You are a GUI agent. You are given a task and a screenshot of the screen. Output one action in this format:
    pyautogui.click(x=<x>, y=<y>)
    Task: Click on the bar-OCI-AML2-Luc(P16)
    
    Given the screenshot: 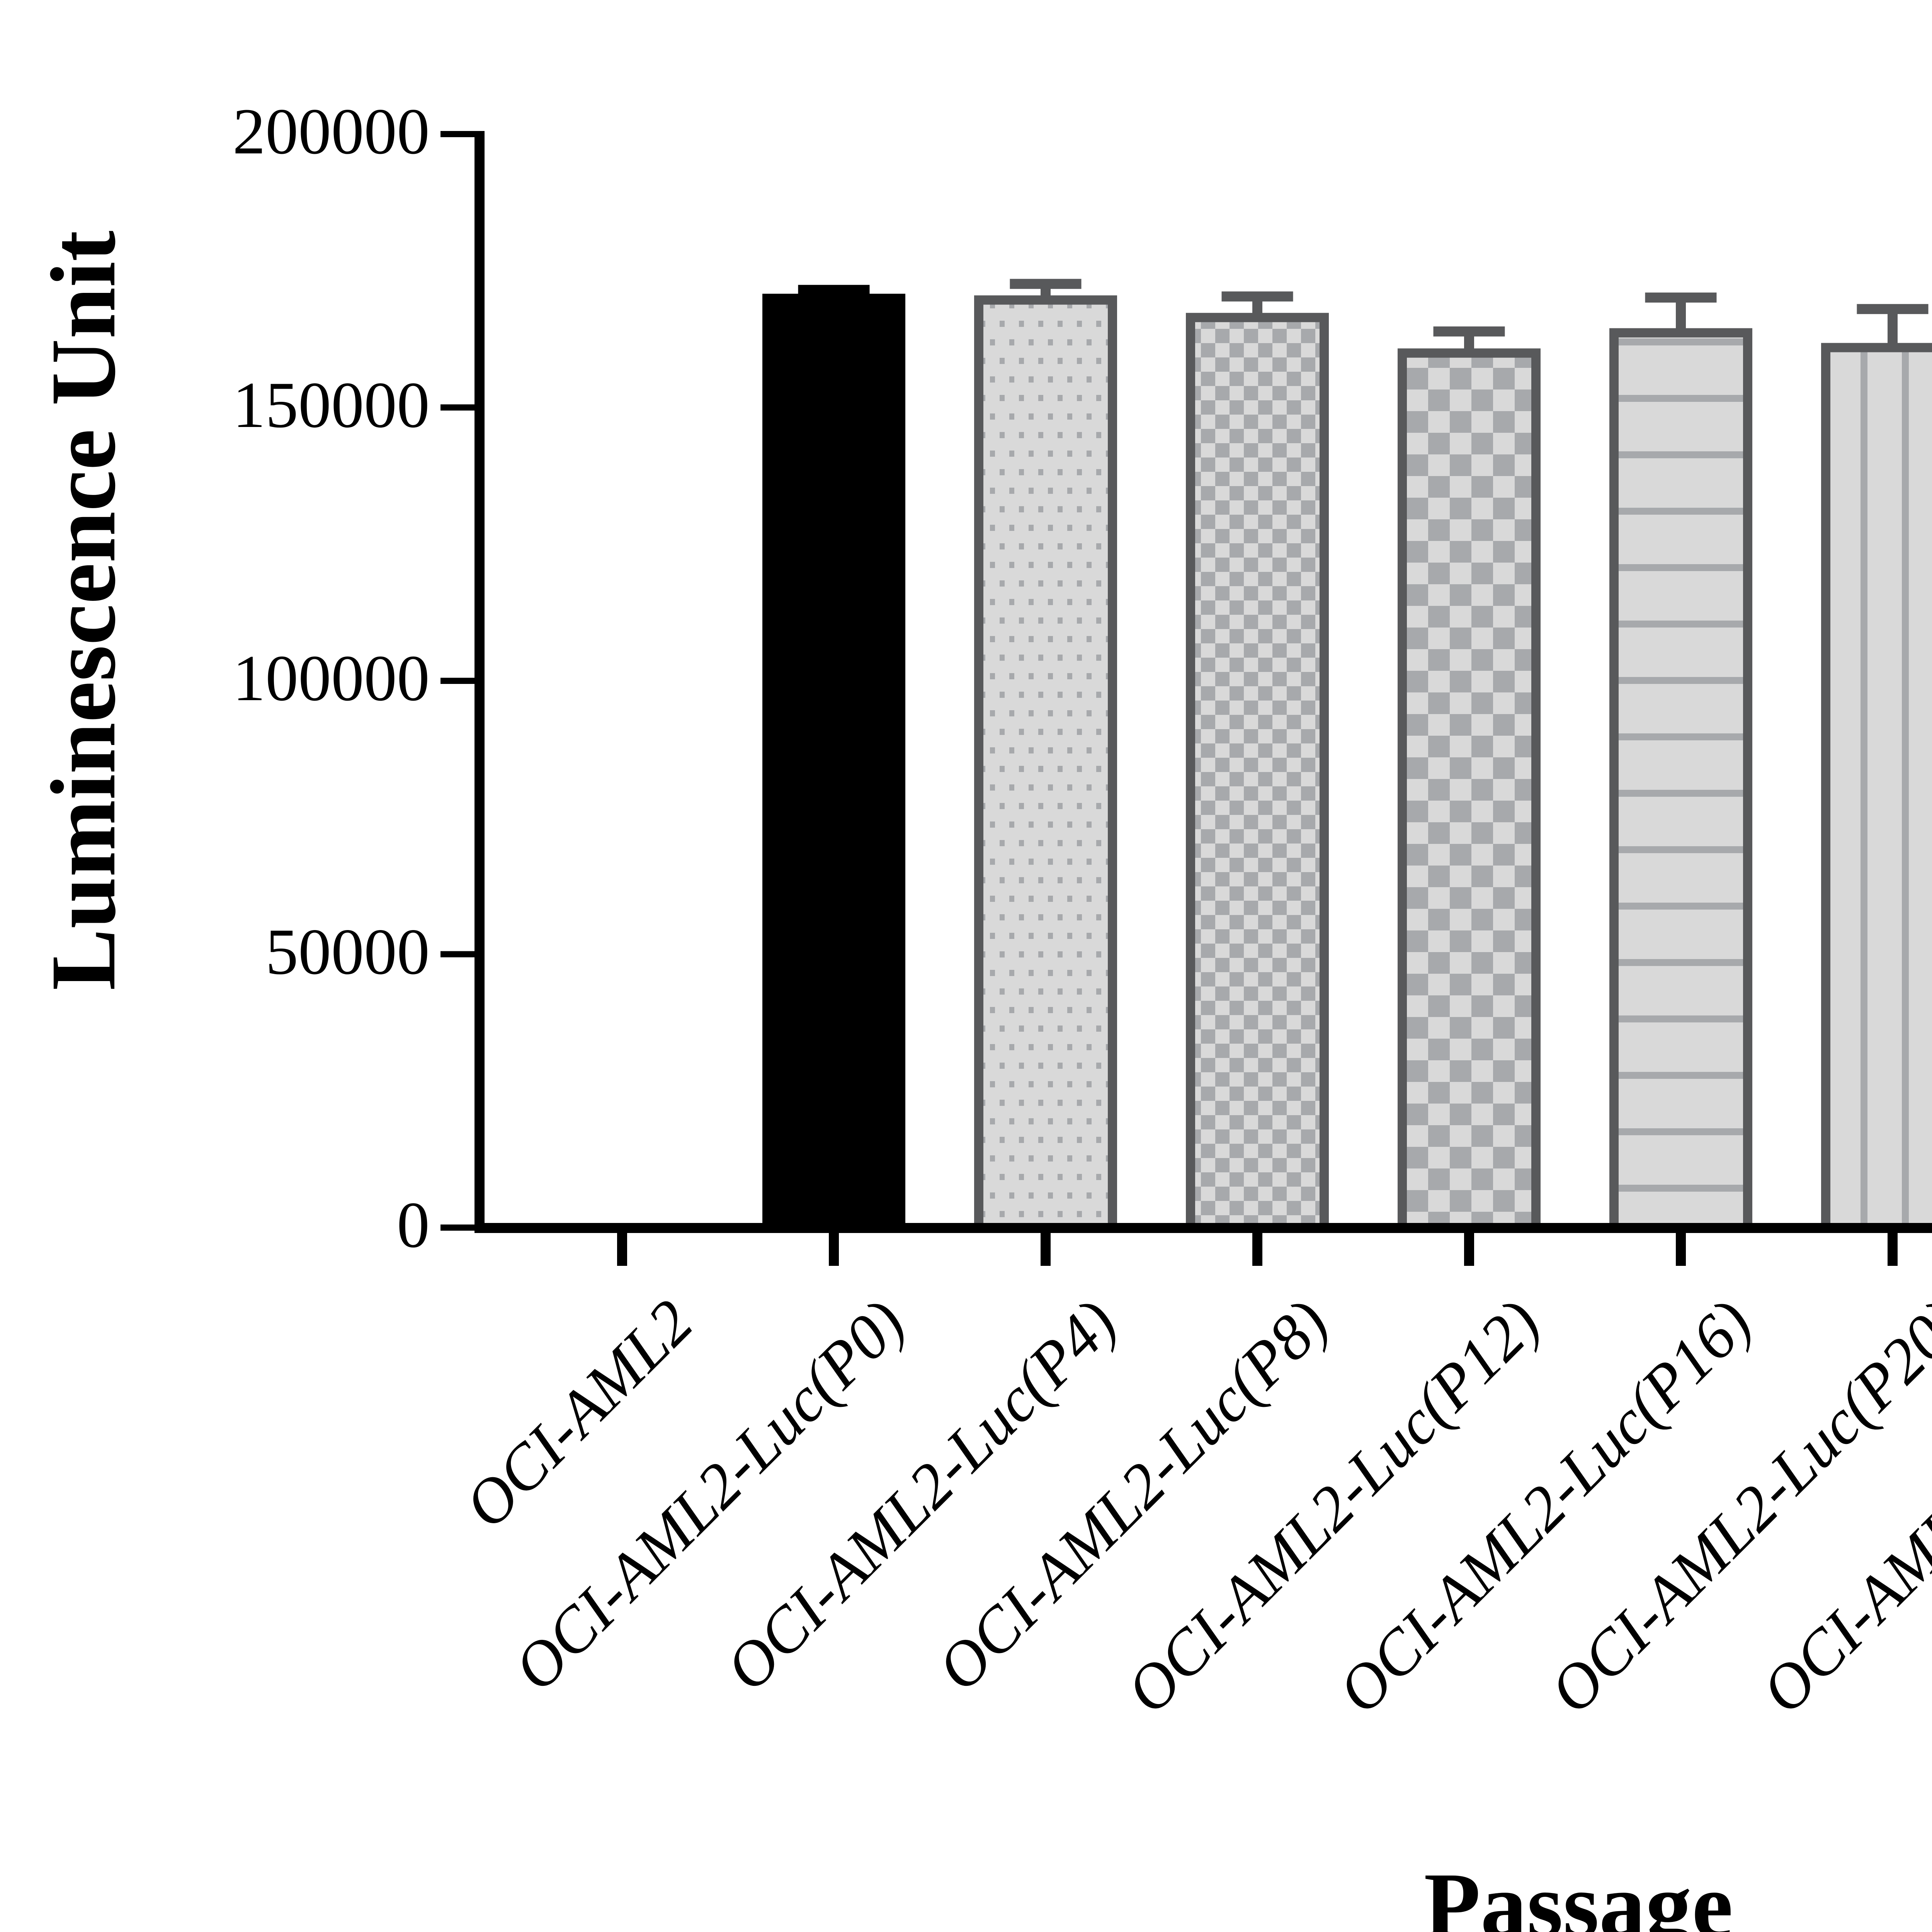 What is the action you would take?
    pyautogui.click(x=1681, y=780)
    